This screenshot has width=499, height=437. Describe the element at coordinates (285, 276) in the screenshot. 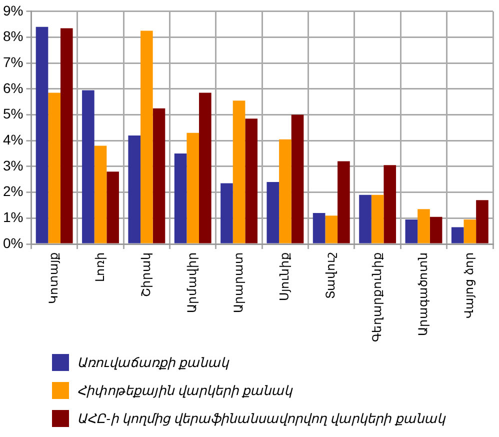

I see `x-tick-label: Սյունիք` at that location.